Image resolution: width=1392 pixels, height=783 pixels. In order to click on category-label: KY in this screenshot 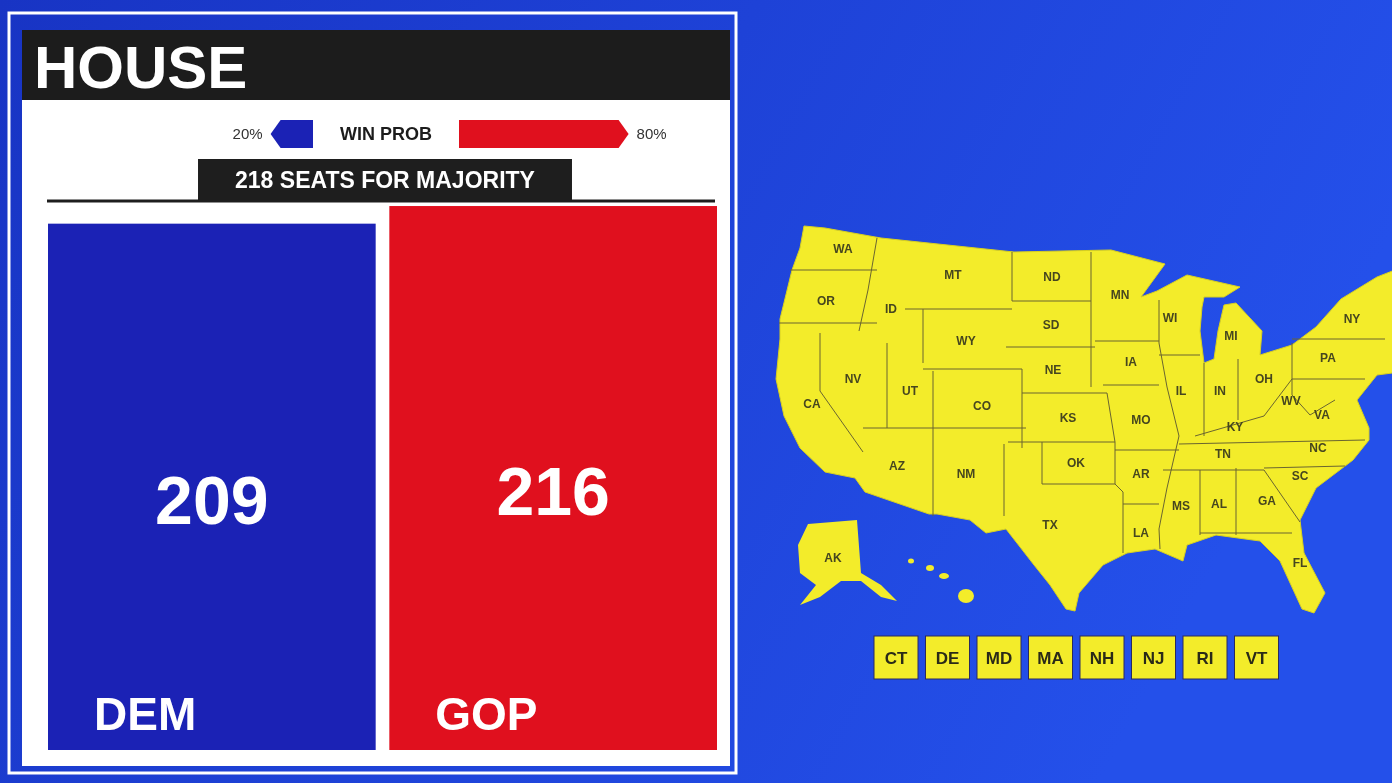, I will do `click(1235, 427)`.